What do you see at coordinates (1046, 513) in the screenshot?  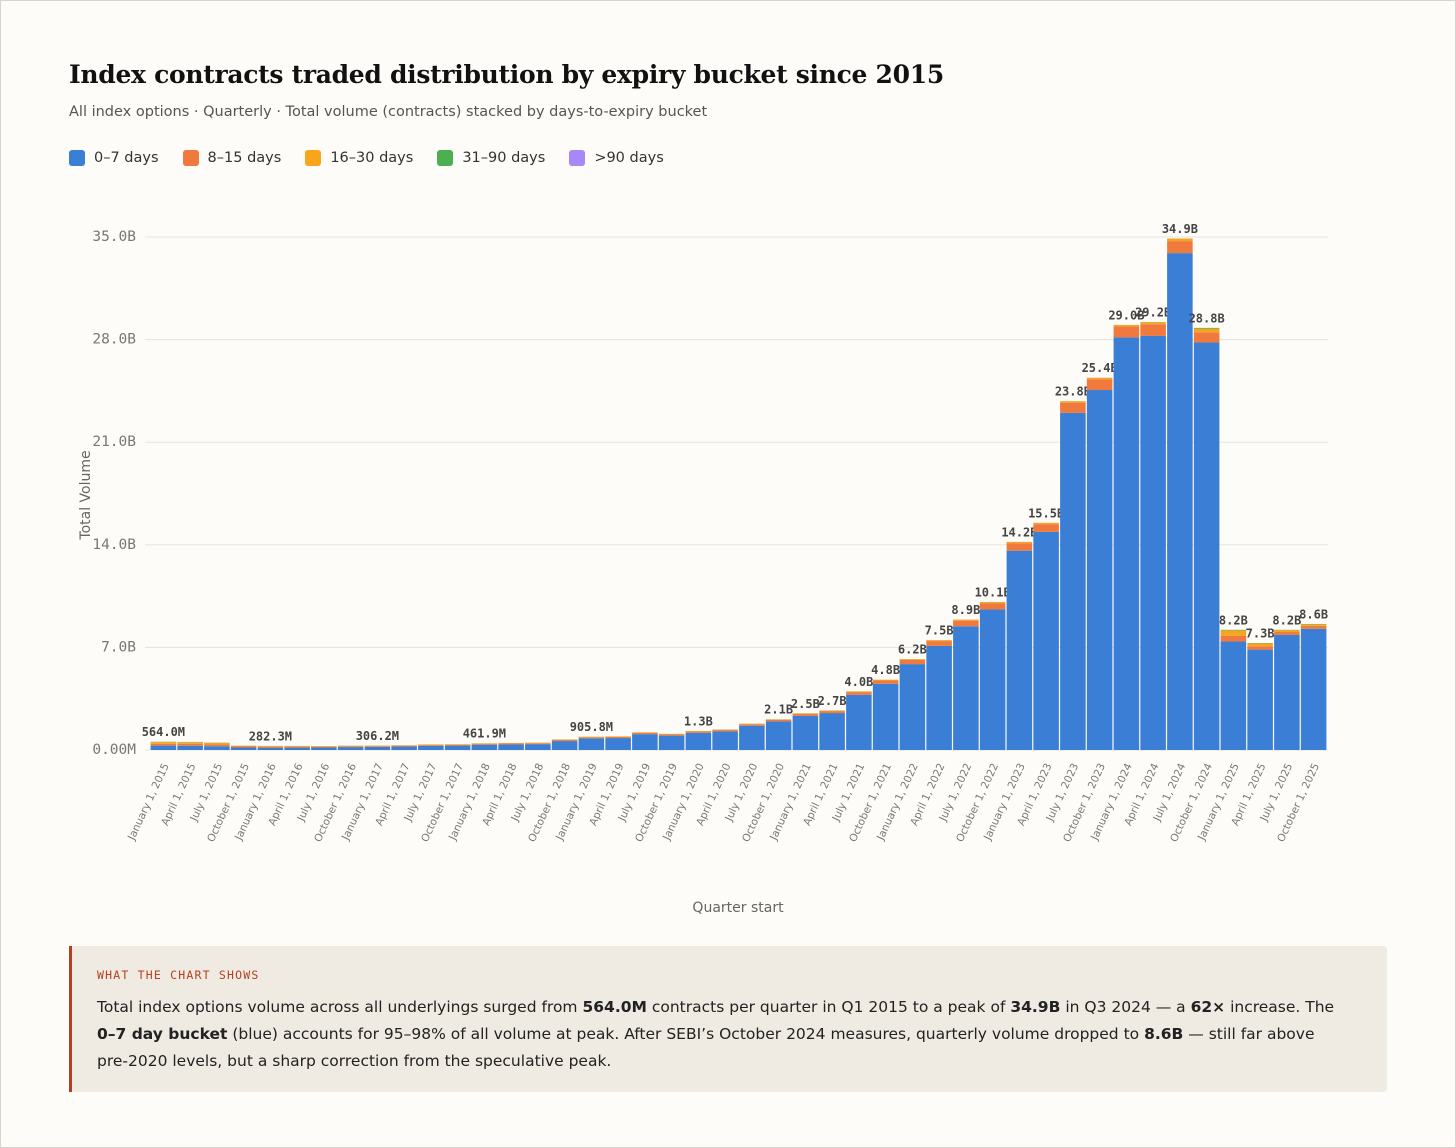 I see `total-label: 15.5B` at bounding box center [1046, 513].